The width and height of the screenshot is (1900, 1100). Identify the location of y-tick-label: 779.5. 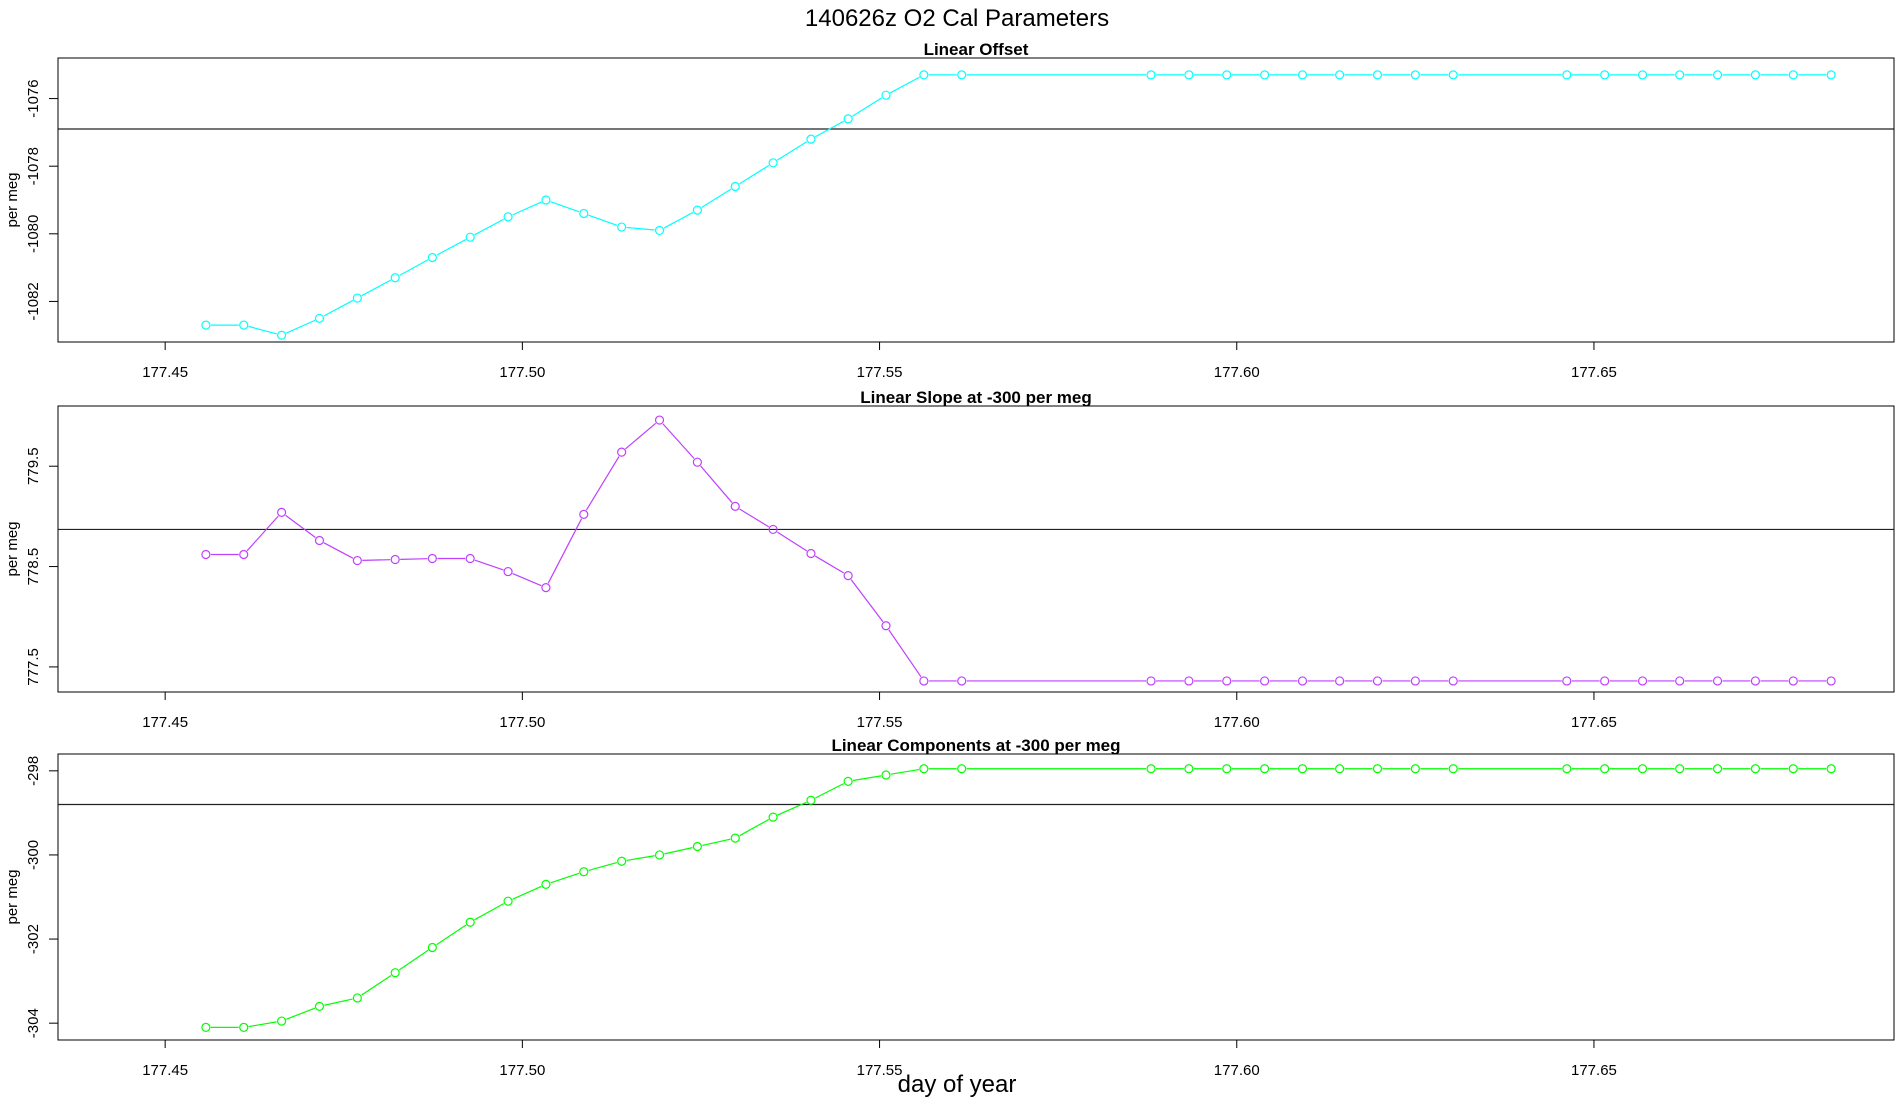
(33, 466).